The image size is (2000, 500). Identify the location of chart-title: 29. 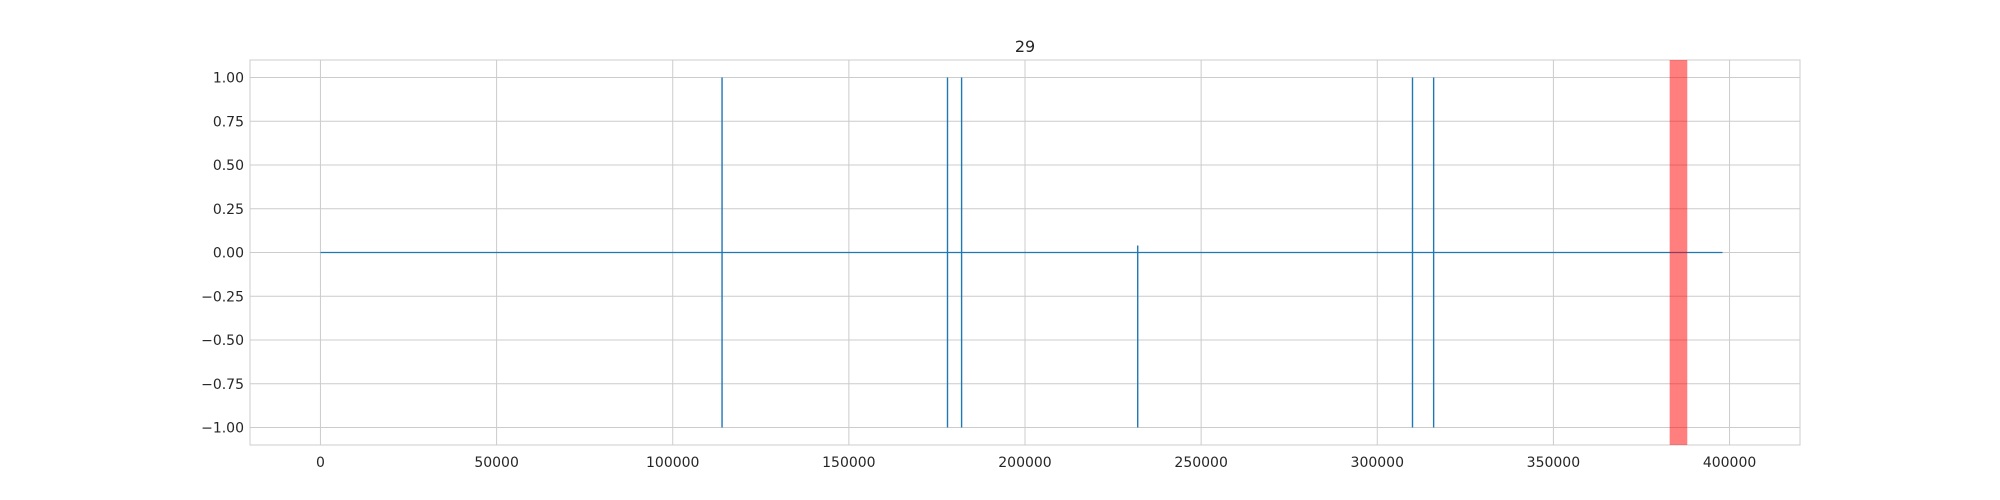
(1025, 46).